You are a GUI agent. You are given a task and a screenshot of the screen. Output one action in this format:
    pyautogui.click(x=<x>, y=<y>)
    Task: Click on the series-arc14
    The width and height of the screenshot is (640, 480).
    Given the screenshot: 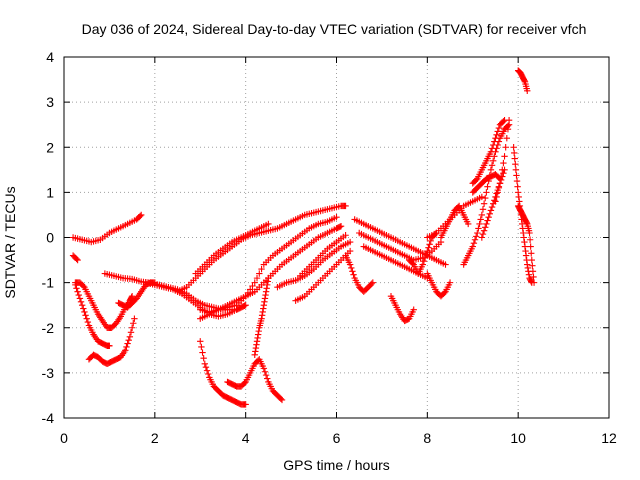 What is the action you would take?
    pyautogui.click(x=255, y=380)
    